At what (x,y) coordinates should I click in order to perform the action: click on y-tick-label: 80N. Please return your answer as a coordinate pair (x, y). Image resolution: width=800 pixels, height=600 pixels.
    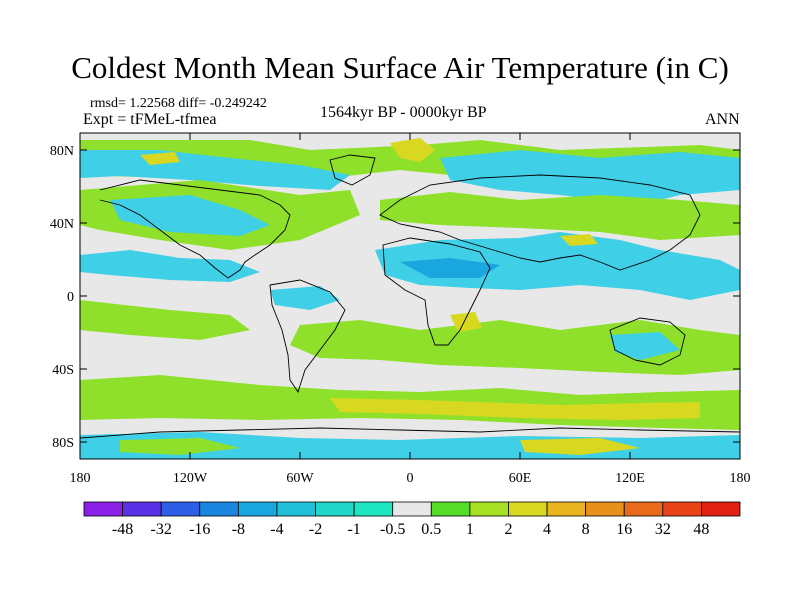
    Looking at the image, I should click on (62, 151).